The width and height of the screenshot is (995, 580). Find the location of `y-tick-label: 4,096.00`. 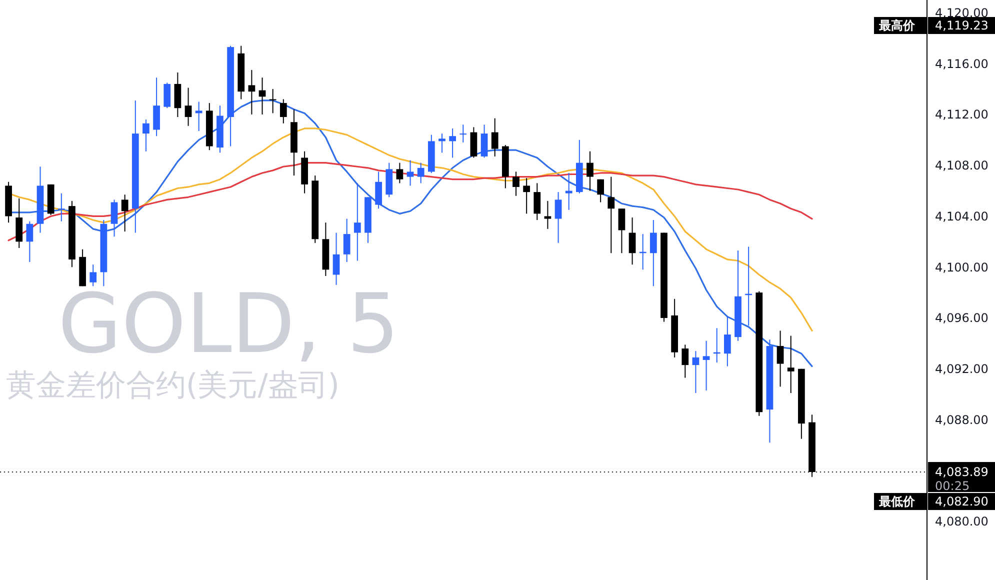

y-tick-label: 4,096.00 is located at coordinates (961, 318).